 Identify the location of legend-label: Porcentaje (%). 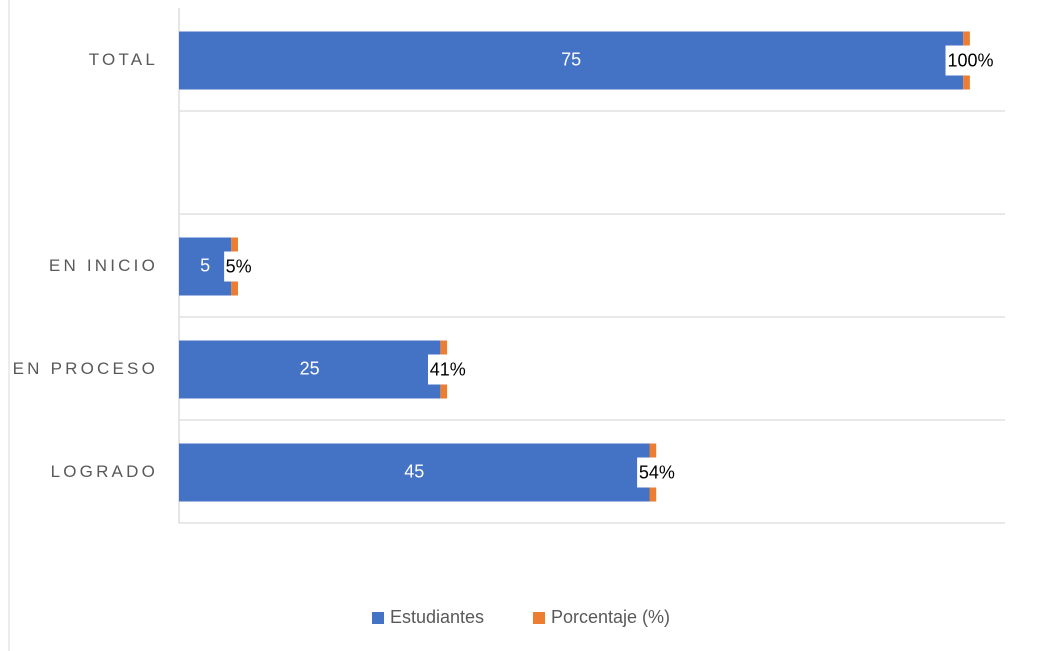
(610, 617).